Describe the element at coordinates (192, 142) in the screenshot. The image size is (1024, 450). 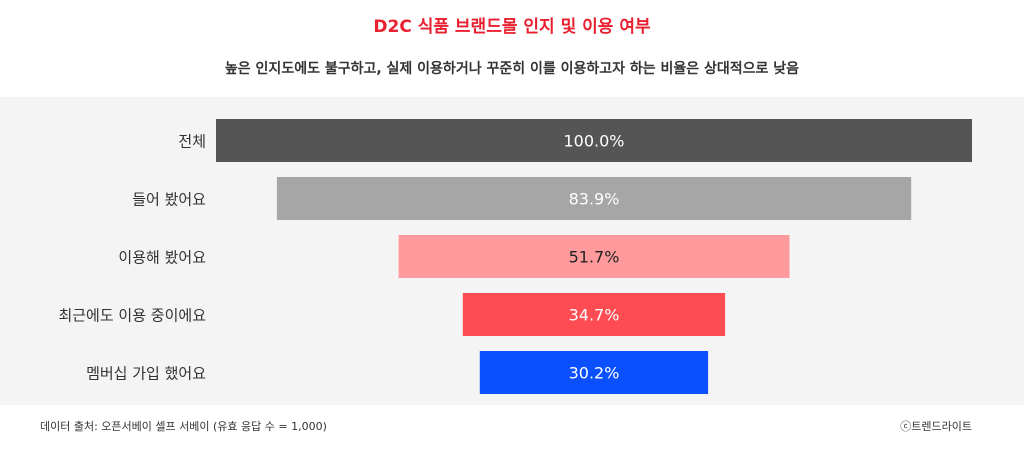
I see `category-label-1: 전체` at that location.